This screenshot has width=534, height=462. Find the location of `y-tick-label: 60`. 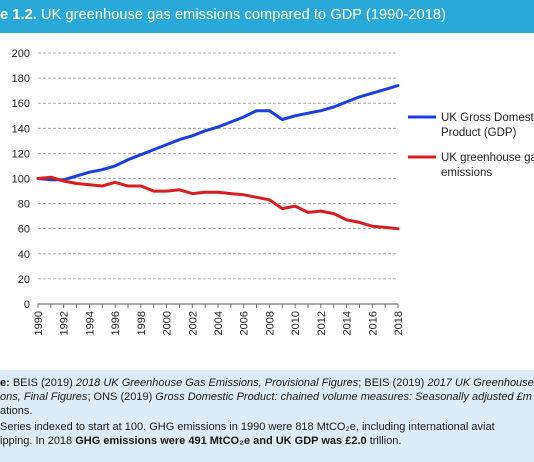

y-tick-label: 60 is located at coordinates (24, 230).